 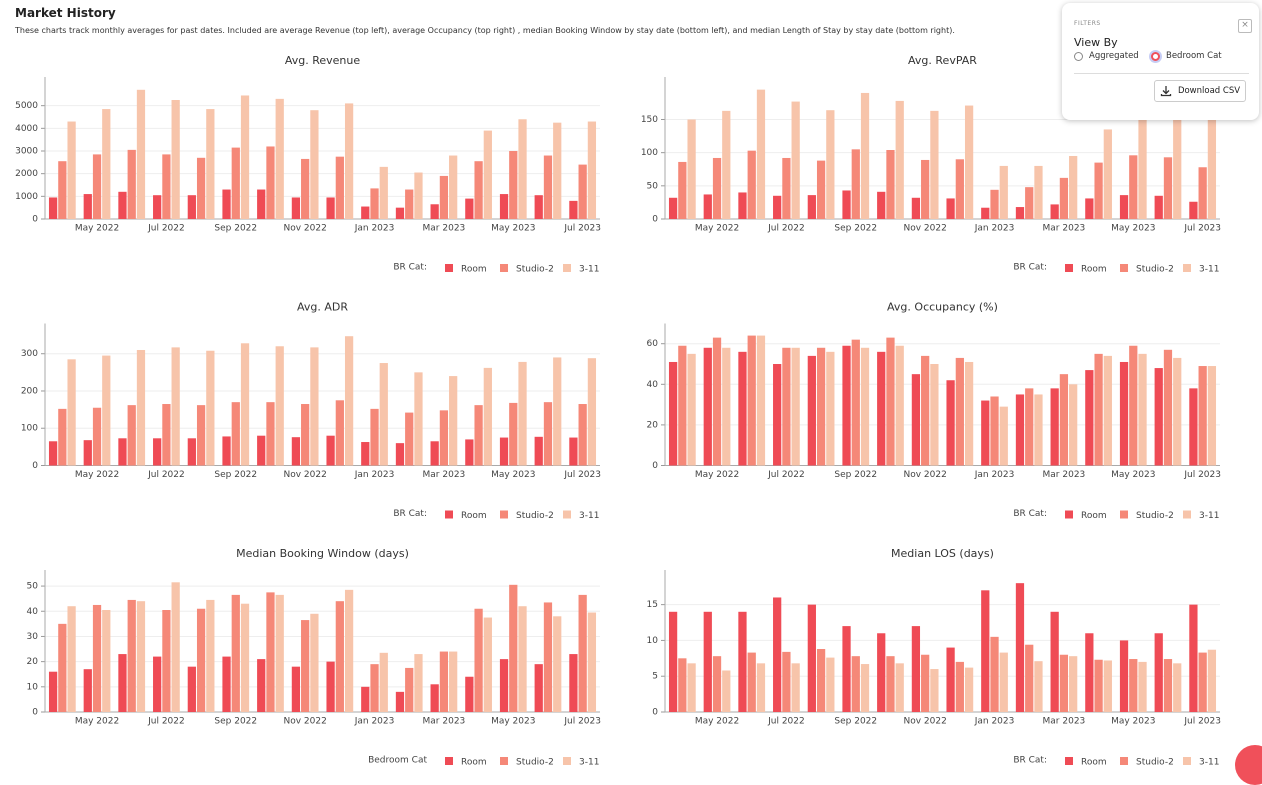 I want to click on radio-option: Aggregated, so click(x=1106, y=56).